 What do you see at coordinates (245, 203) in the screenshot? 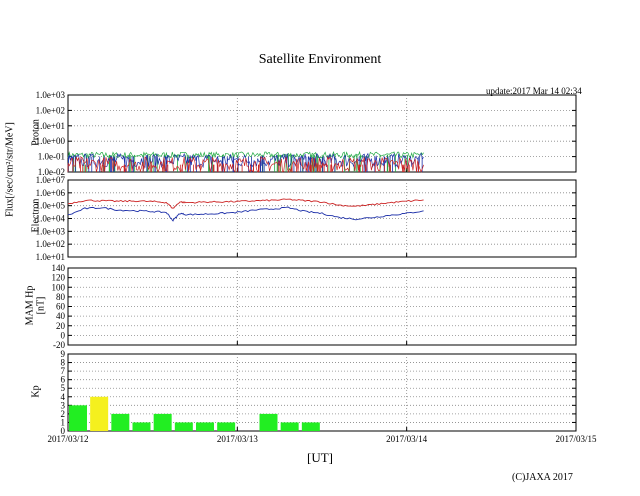
I see `series-electron-low-energy` at bounding box center [245, 203].